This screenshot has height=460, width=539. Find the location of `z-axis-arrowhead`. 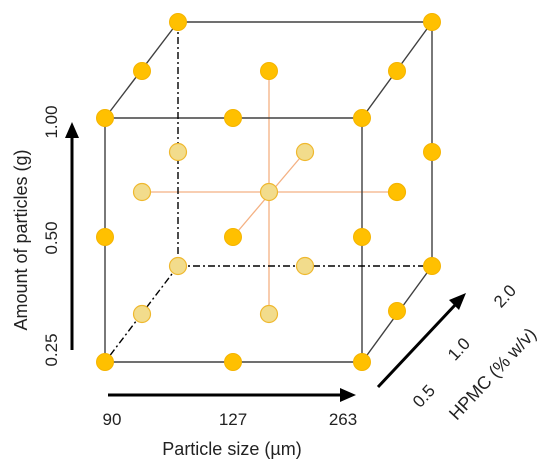

z-axis-arrowhead is located at coordinates (457, 301).